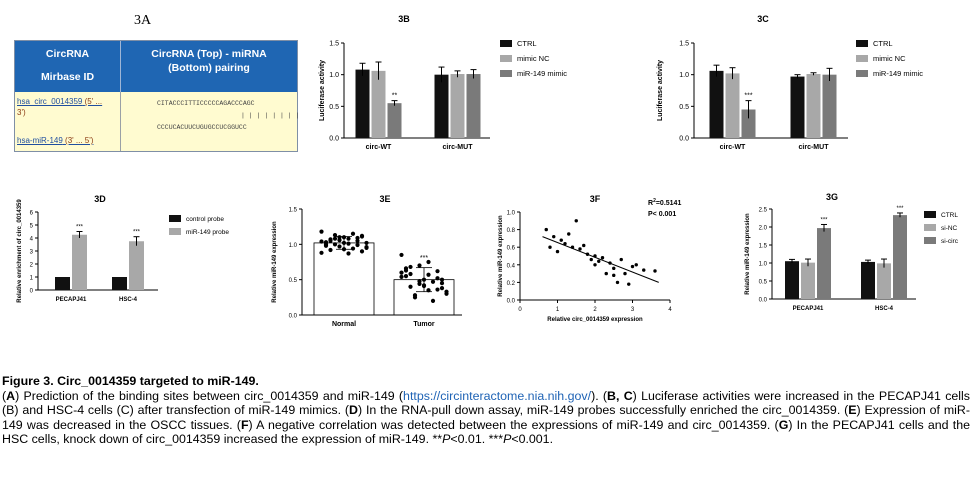 The image size is (974, 484). I want to click on stats-r2-superscript: 2, so click(654, 201).